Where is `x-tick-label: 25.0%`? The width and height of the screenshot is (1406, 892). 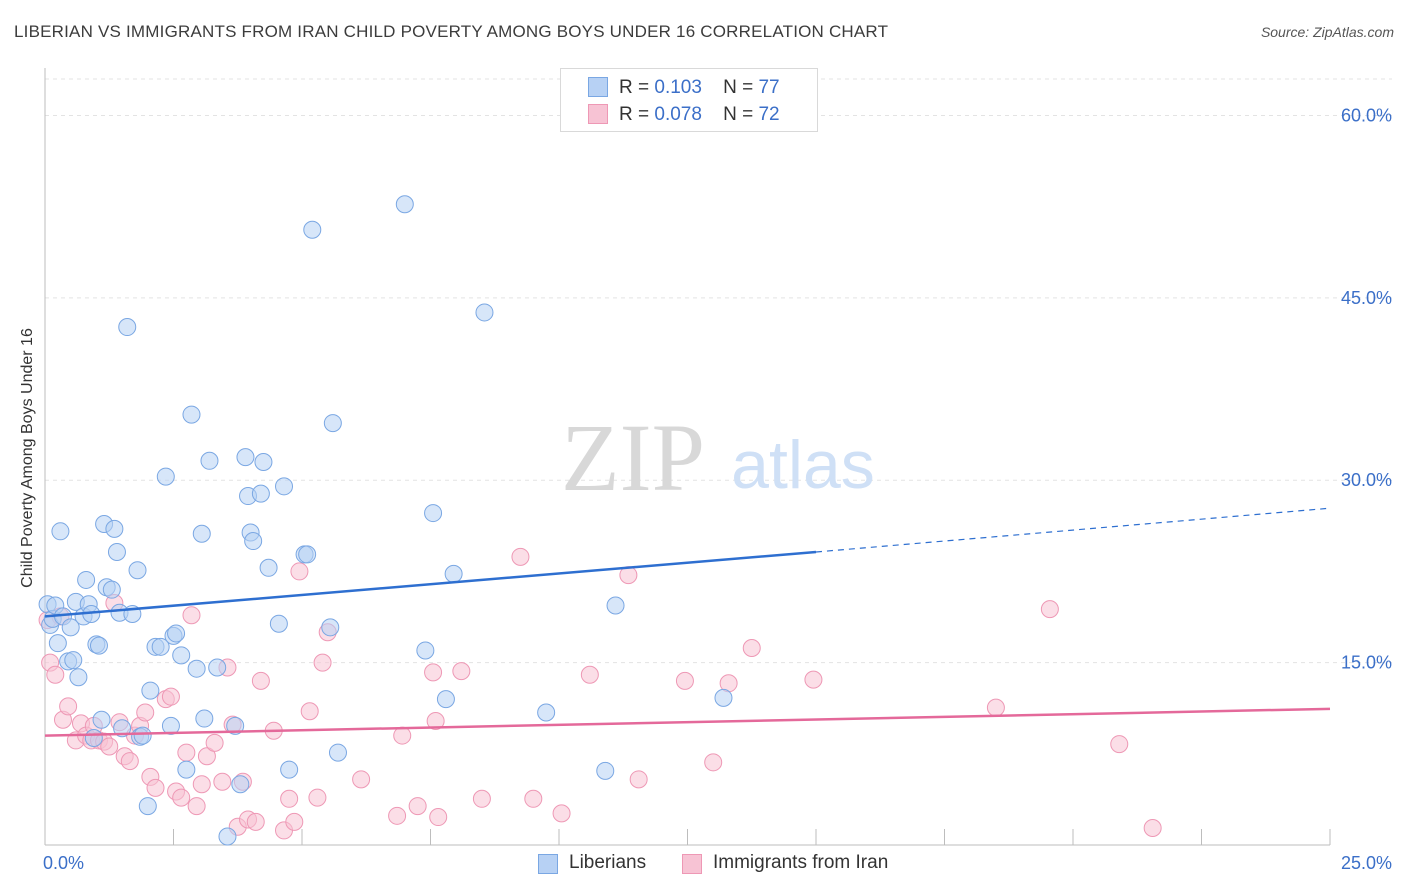 x-tick-label: 25.0% is located at coordinates (1366, 863).